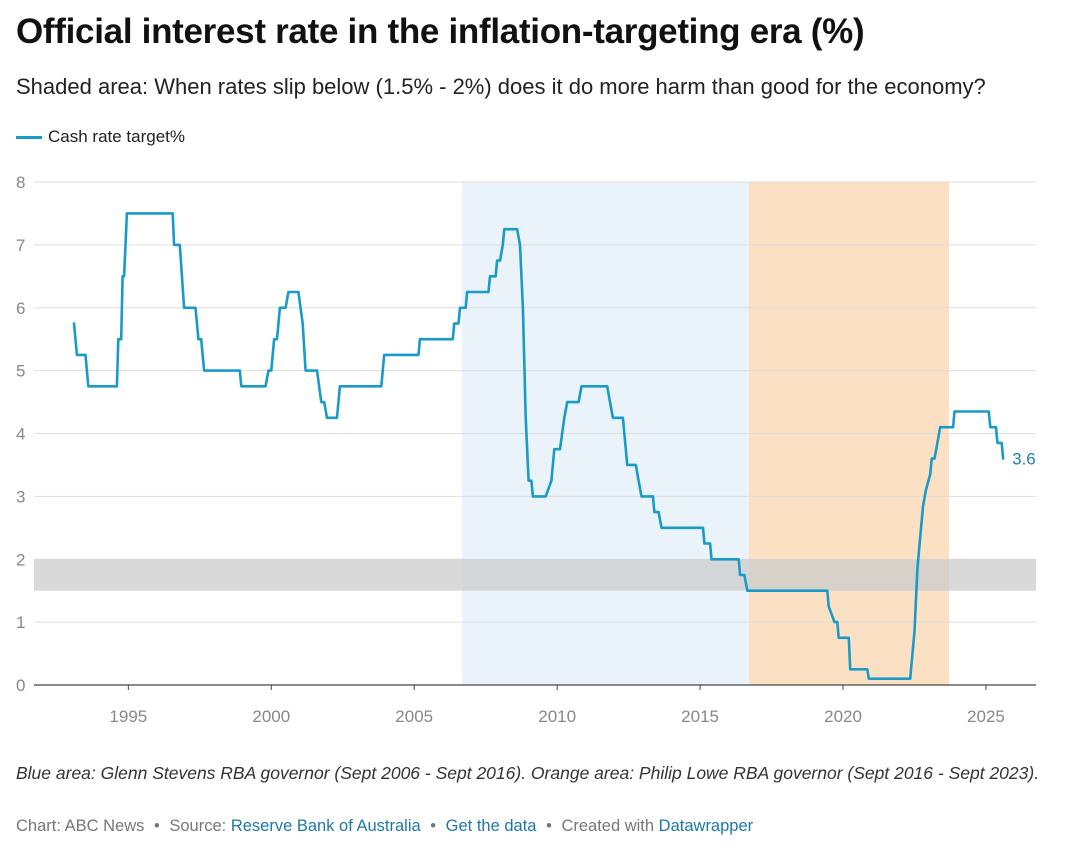 Image resolution: width=1080 pixels, height=854 pixels. I want to click on datawrapper-link: Datawrapper, so click(706, 826).